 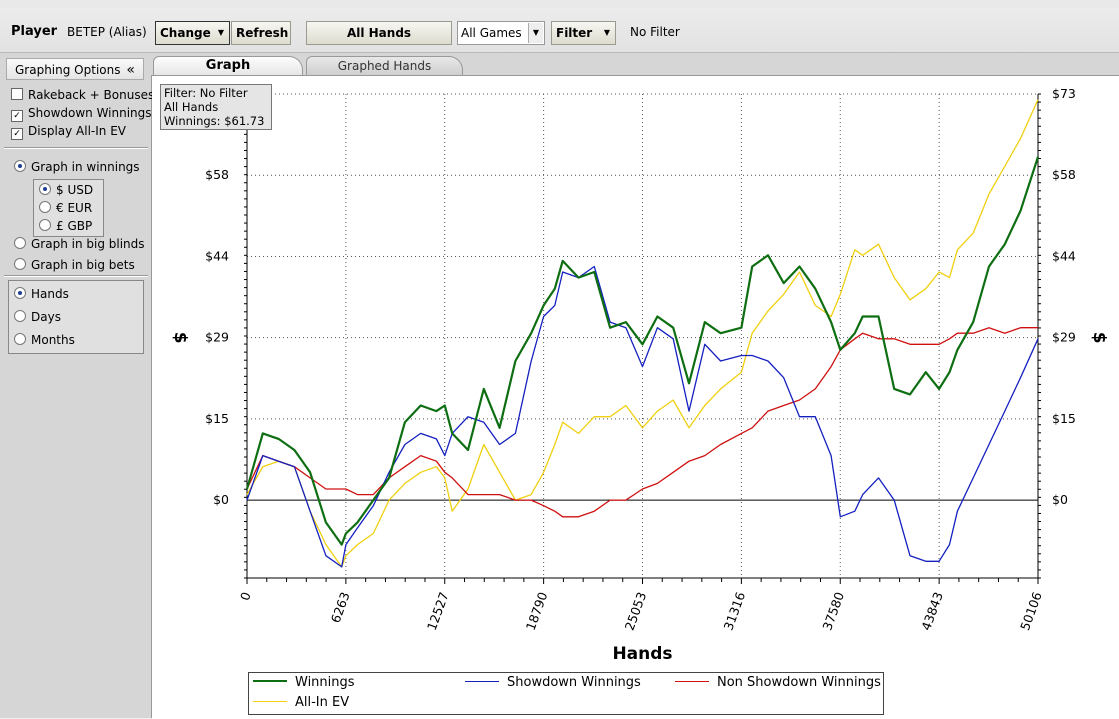 What do you see at coordinates (574, 682) in the screenshot?
I see `legend-label: Showdown Winnings` at bounding box center [574, 682].